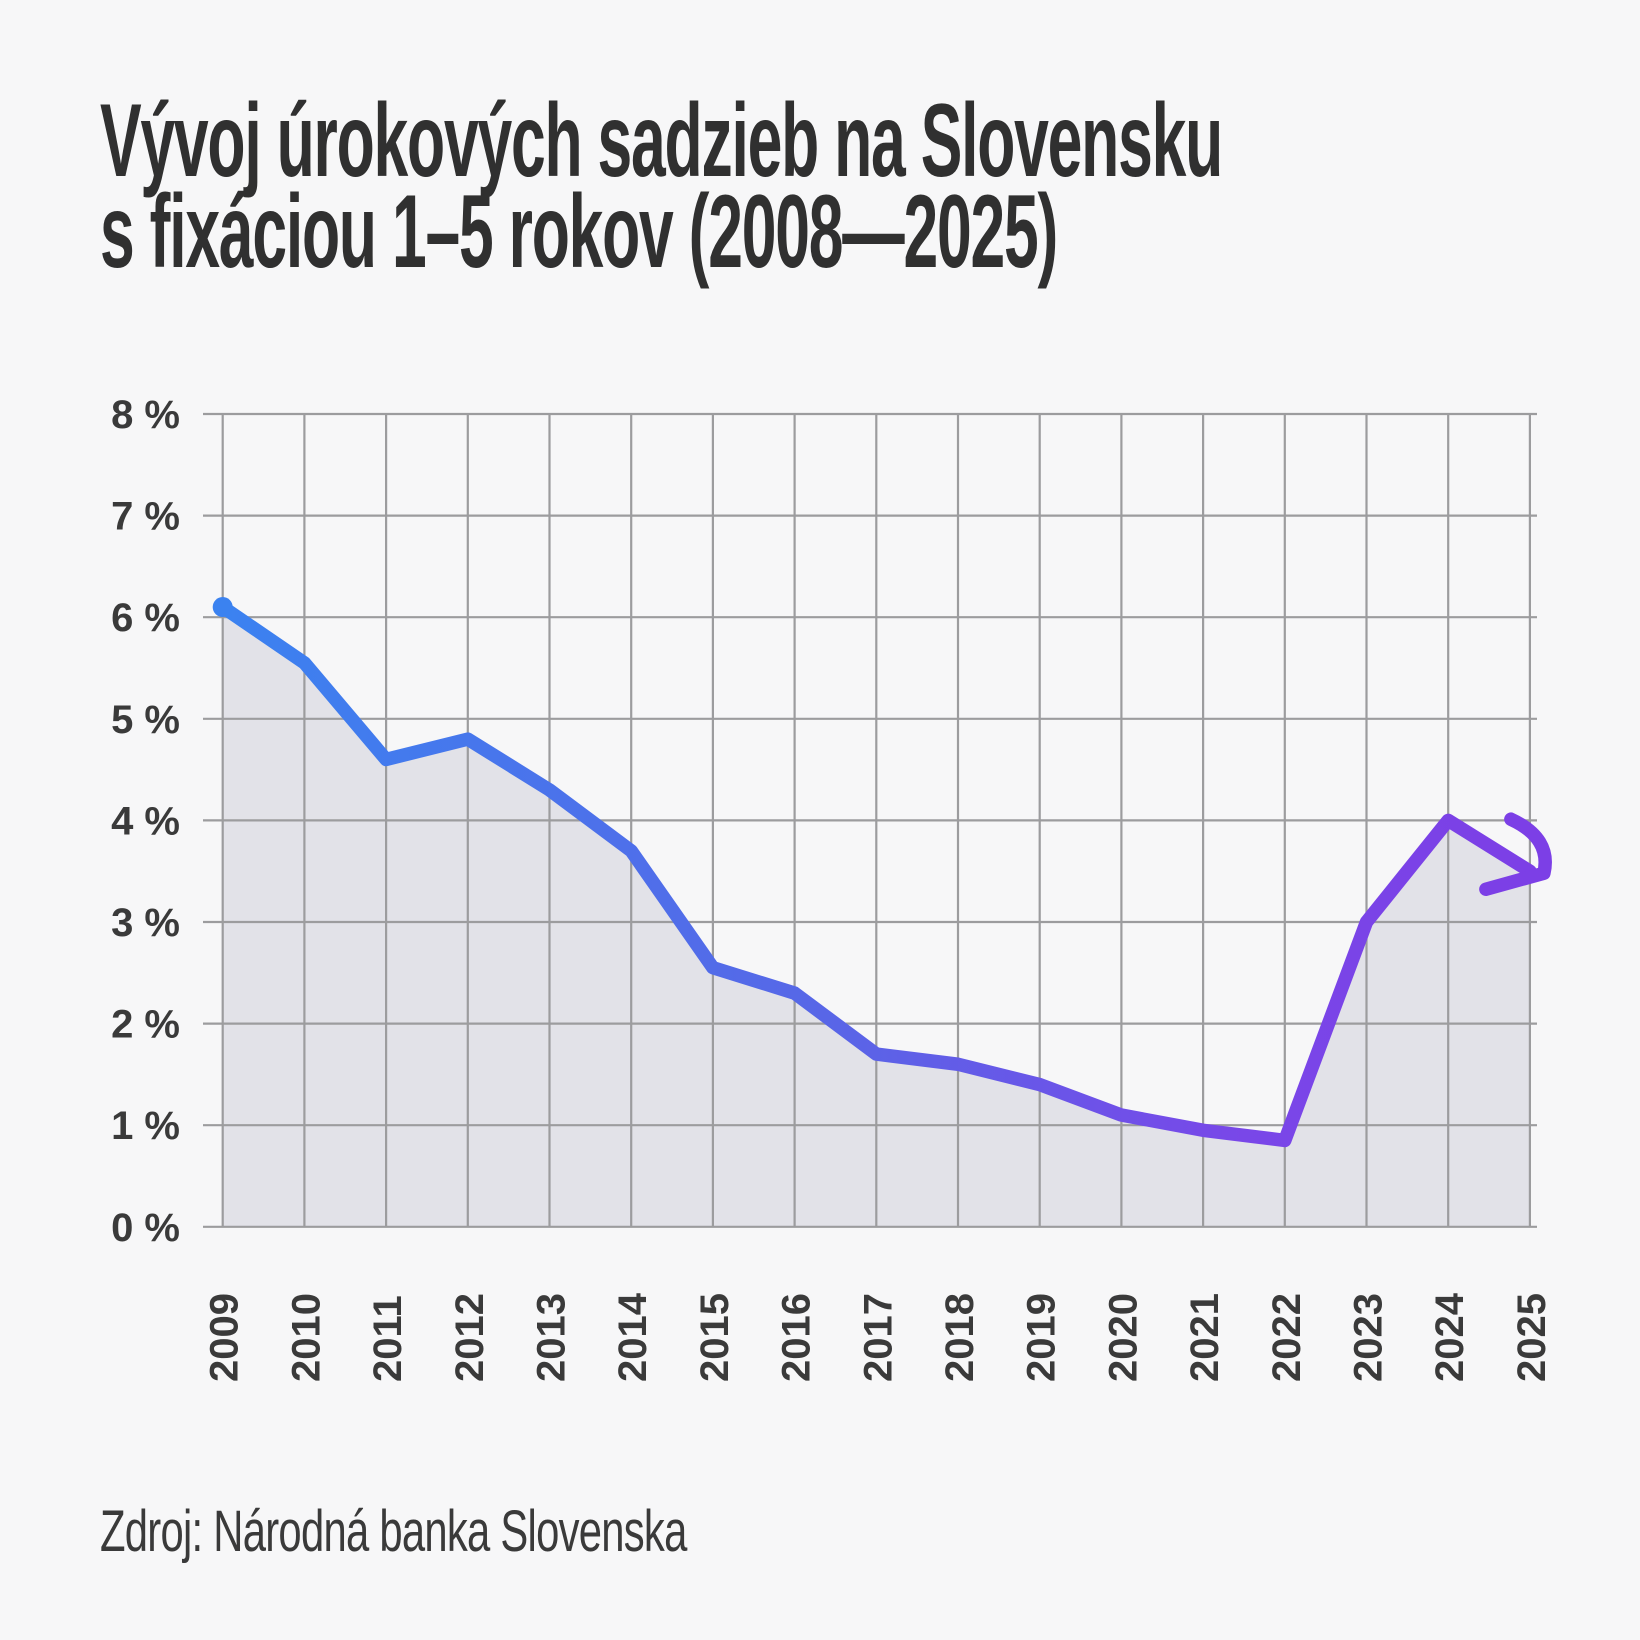 The width and height of the screenshot is (1640, 1640). Describe the element at coordinates (633, 1337) in the screenshot. I see `x-tick-label-2014: 2014` at that location.